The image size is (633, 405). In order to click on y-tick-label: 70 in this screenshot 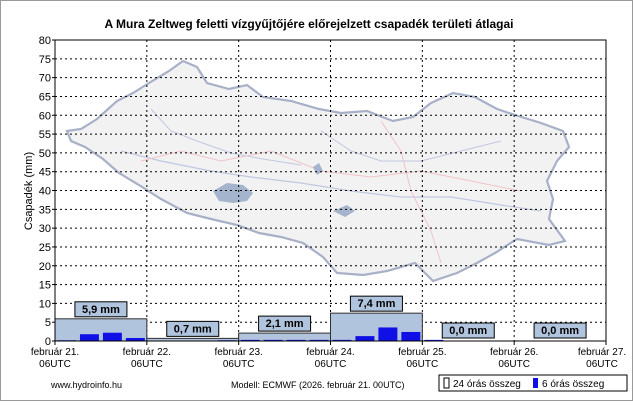, I will do `click(45, 79)`.